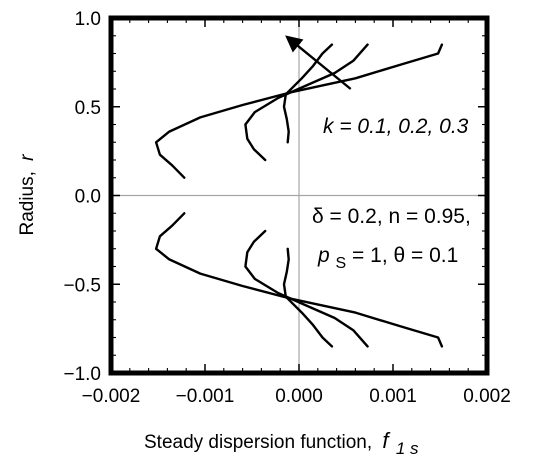 Image resolution: width=535 pixels, height=462 pixels. I want to click on params-annotation-line2: p S = 1, θ = 0.1, so click(387, 258).